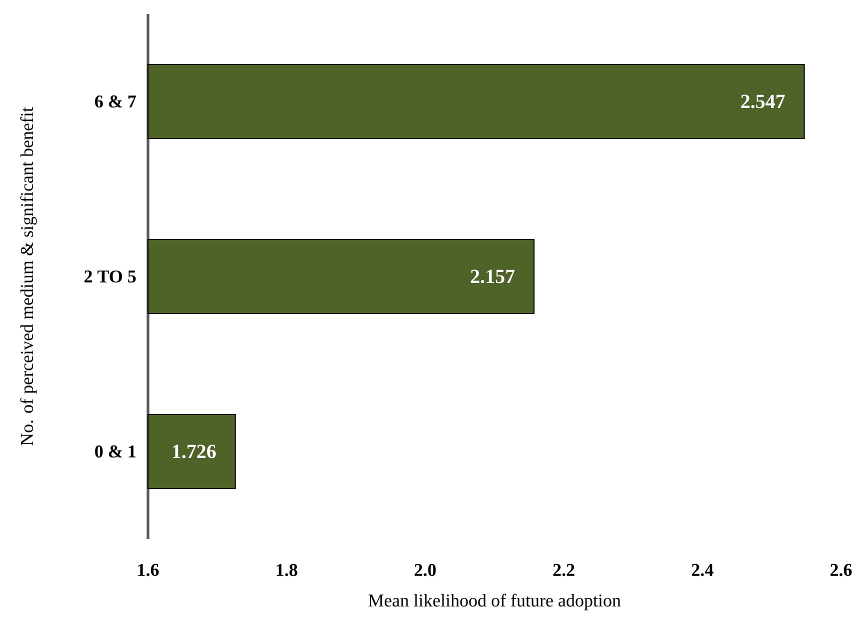  I want to click on x-tick-label: 1.6, so click(148, 570).